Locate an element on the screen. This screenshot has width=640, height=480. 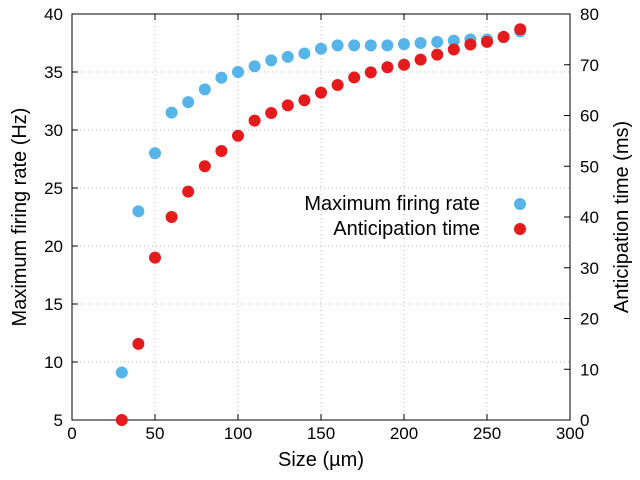
y2-tick-label: 20 is located at coordinates (589, 319).